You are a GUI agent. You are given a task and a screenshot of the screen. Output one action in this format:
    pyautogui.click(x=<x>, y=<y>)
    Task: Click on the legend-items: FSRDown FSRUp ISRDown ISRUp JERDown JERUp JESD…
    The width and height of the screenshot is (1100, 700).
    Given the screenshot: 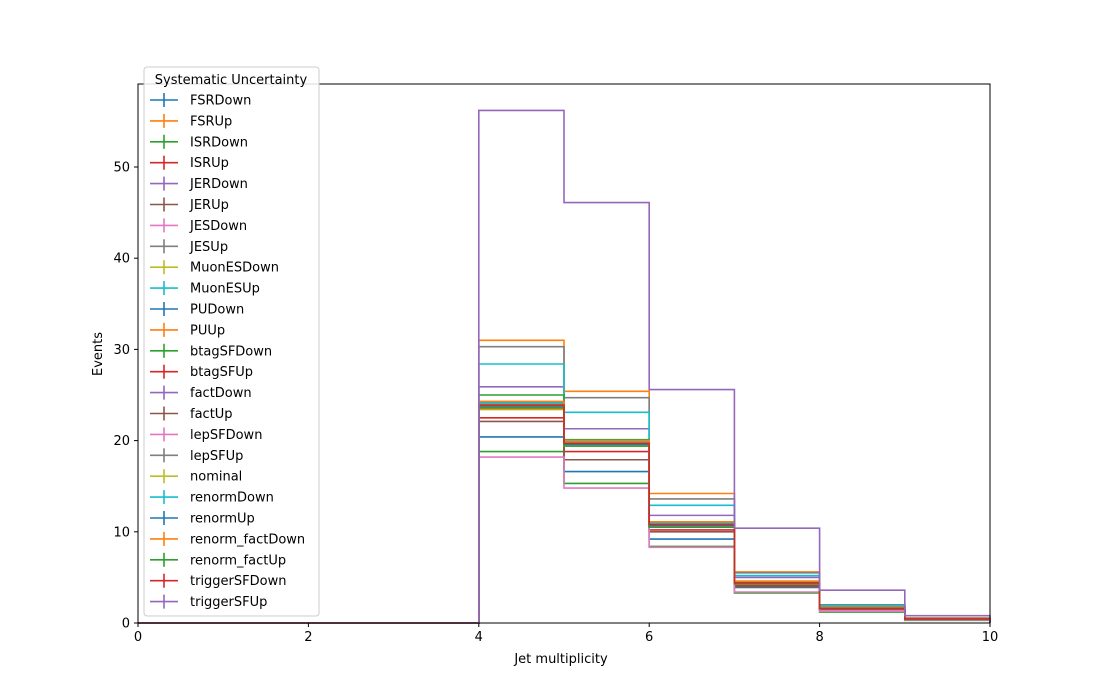 What is the action you would take?
    pyautogui.click(x=227, y=351)
    